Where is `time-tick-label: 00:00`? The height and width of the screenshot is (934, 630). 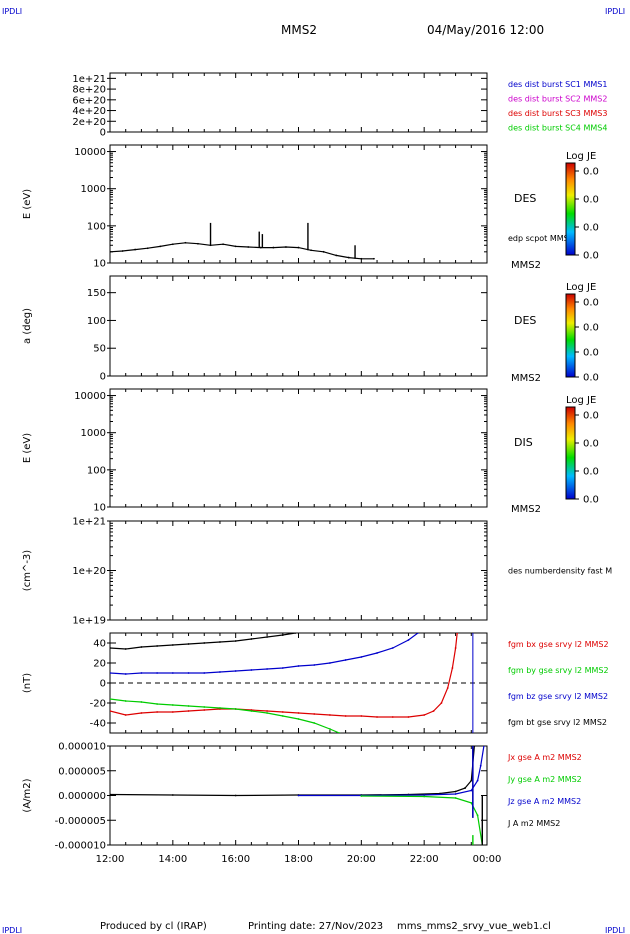 time-tick-label: 00:00 is located at coordinates (487, 859).